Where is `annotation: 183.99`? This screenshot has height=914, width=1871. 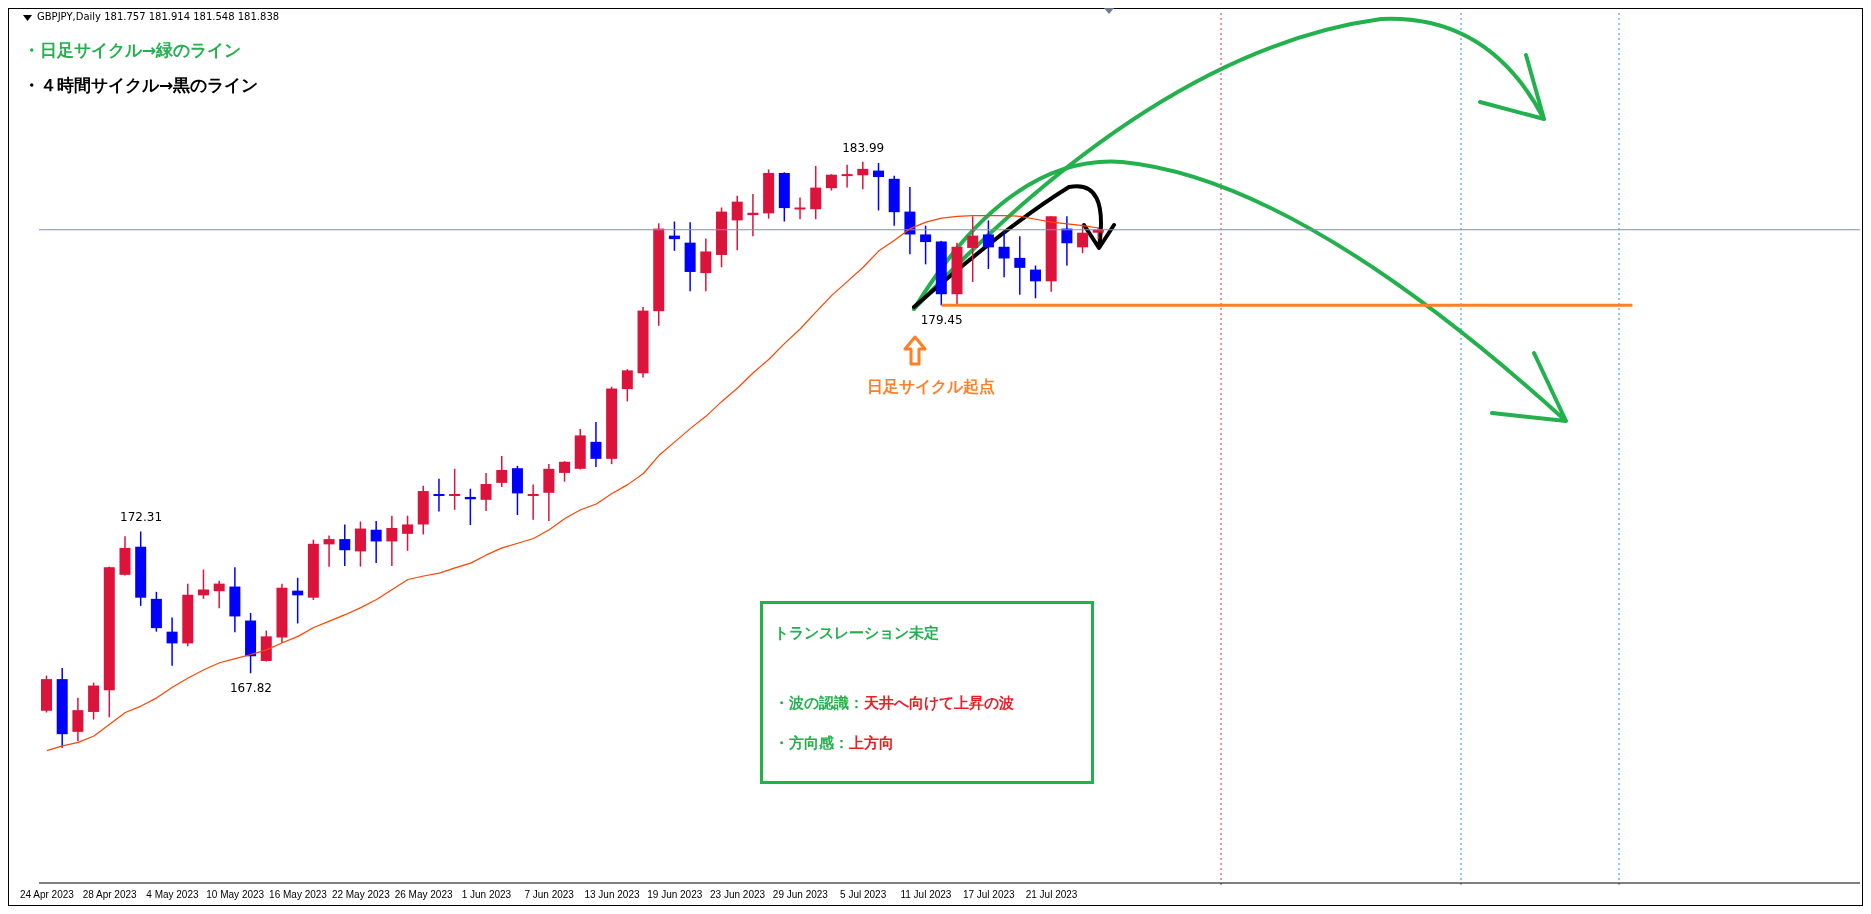 annotation: 183.99 is located at coordinates (863, 147).